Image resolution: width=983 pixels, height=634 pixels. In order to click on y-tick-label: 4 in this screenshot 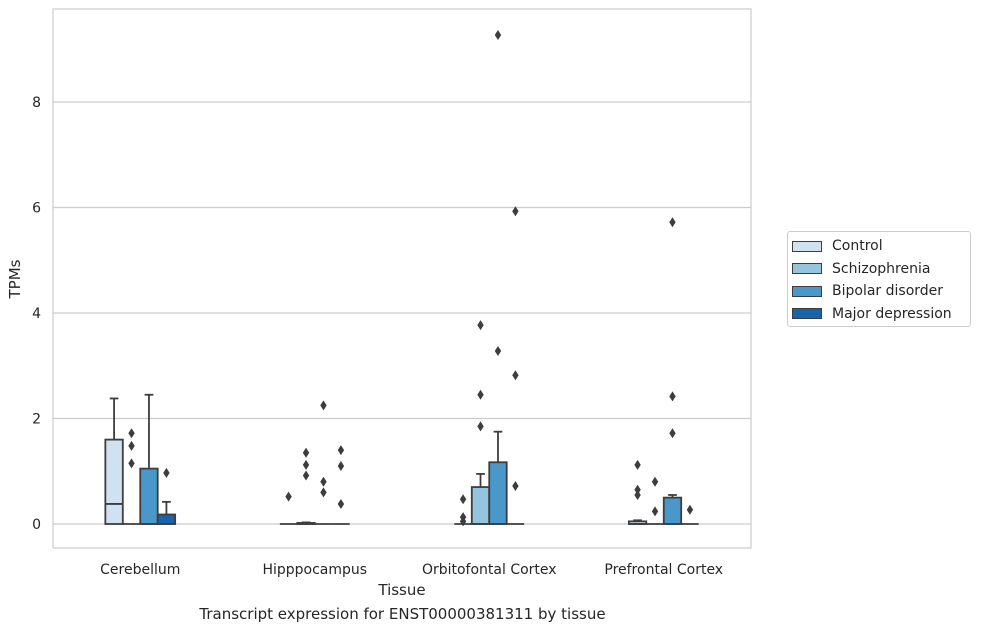, I will do `click(36, 314)`.